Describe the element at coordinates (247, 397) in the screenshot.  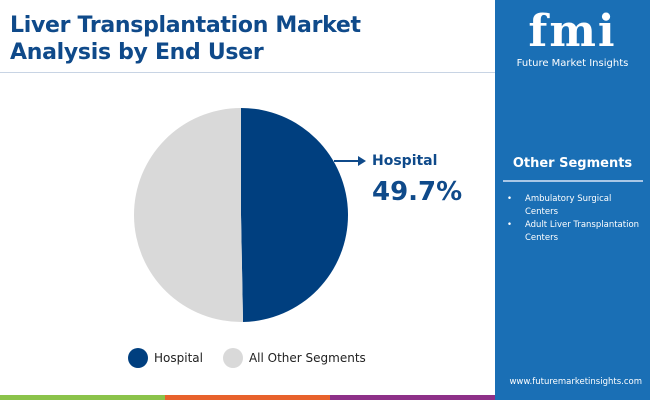
I see `bottom-bar-orange` at that location.